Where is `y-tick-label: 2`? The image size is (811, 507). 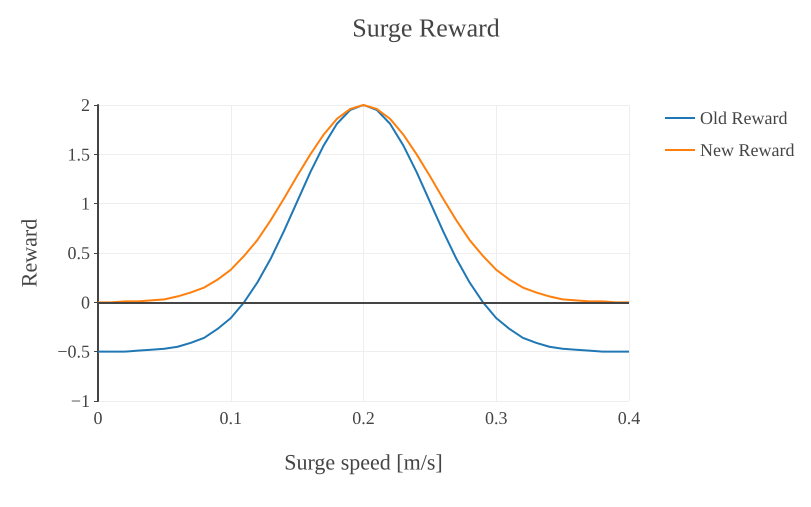 y-tick-label: 2 is located at coordinates (85, 105).